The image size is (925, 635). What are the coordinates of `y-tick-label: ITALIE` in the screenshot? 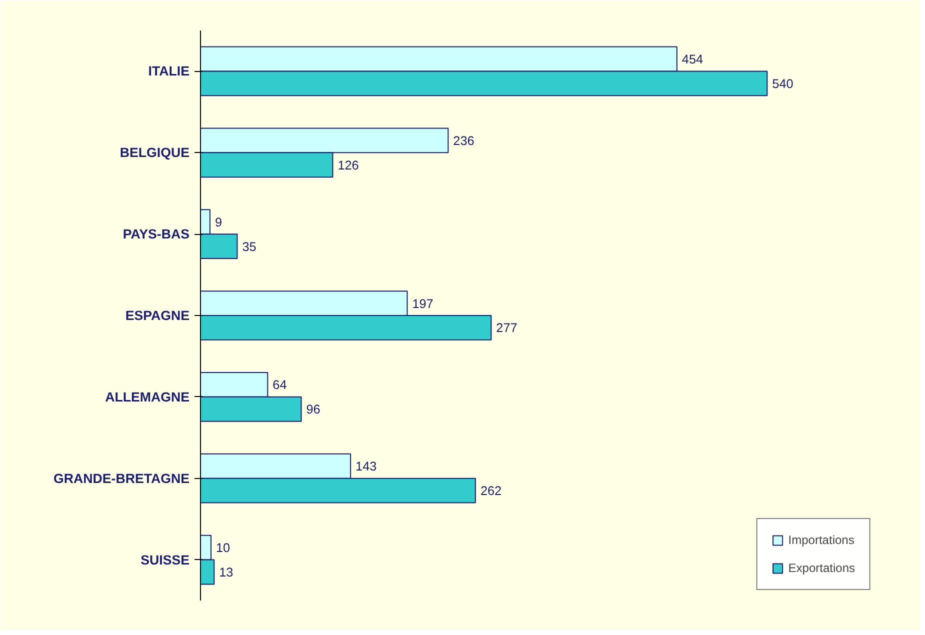 It's located at (169, 71).